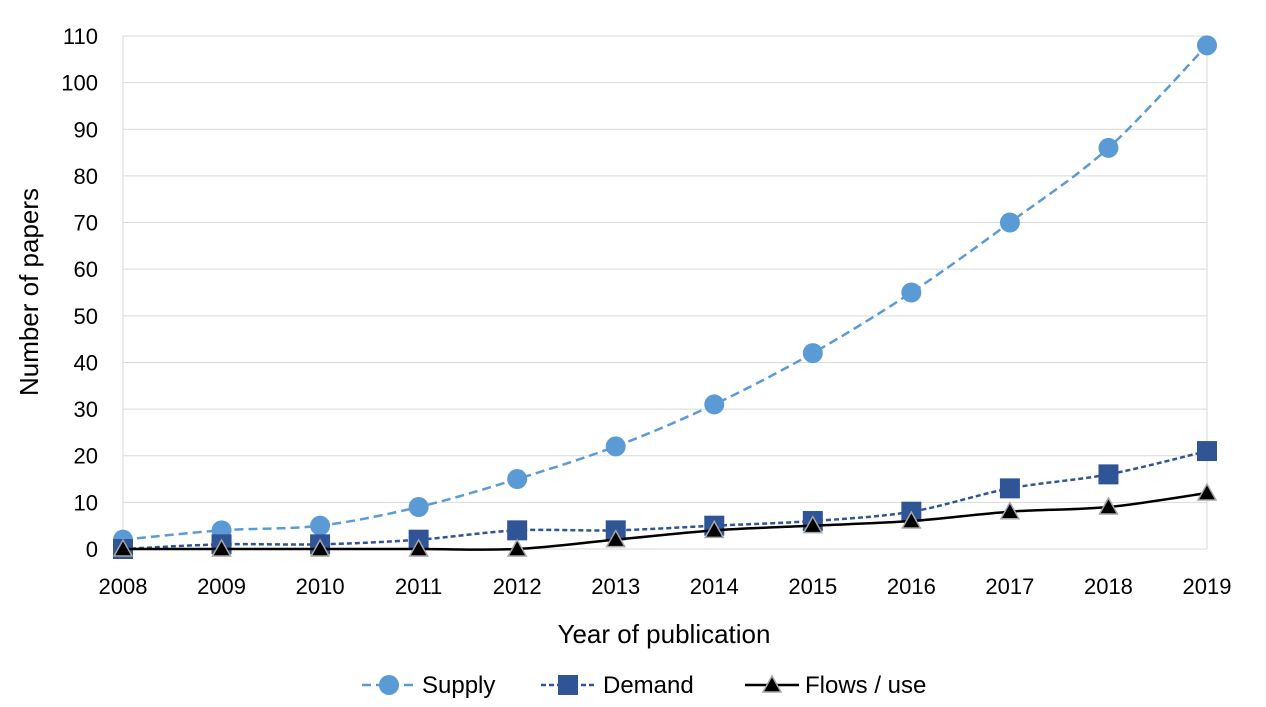 This screenshot has height=707, width=1266. What do you see at coordinates (320, 586) in the screenshot?
I see `x-tick-label: 2010` at bounding box center [320, 586].